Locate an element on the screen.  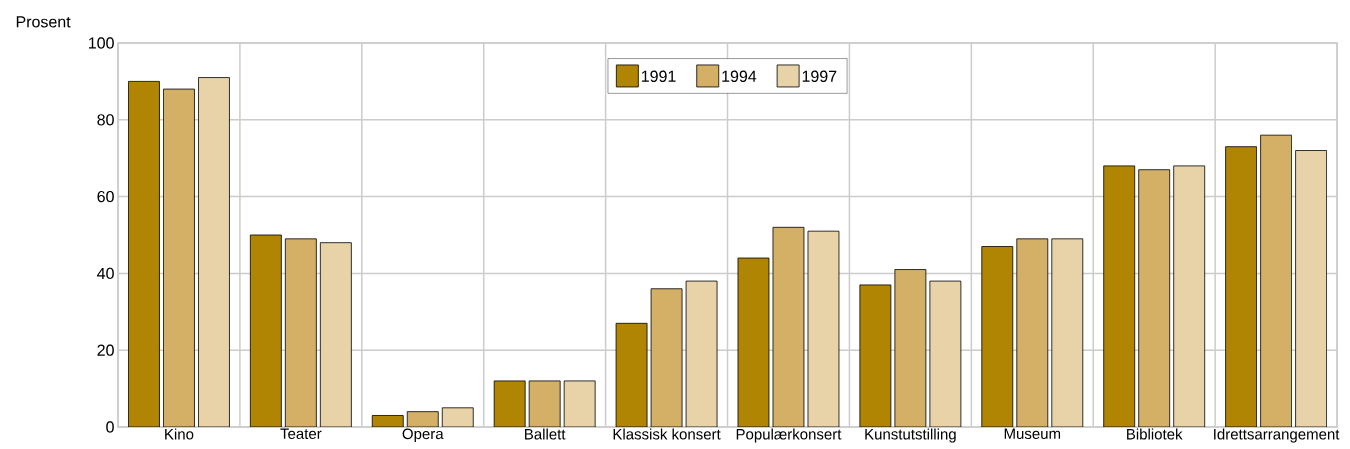
y-tick-label: 60 is located at coordinates (105, 196).